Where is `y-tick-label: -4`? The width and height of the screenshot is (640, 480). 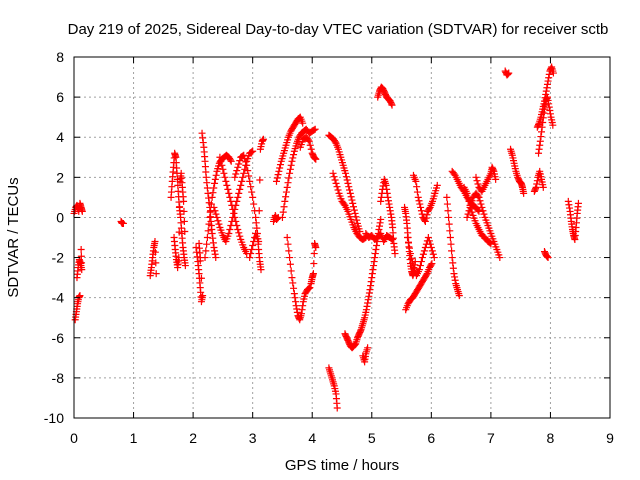
y-tick-label: -4 is located at coordinates (58, 298).